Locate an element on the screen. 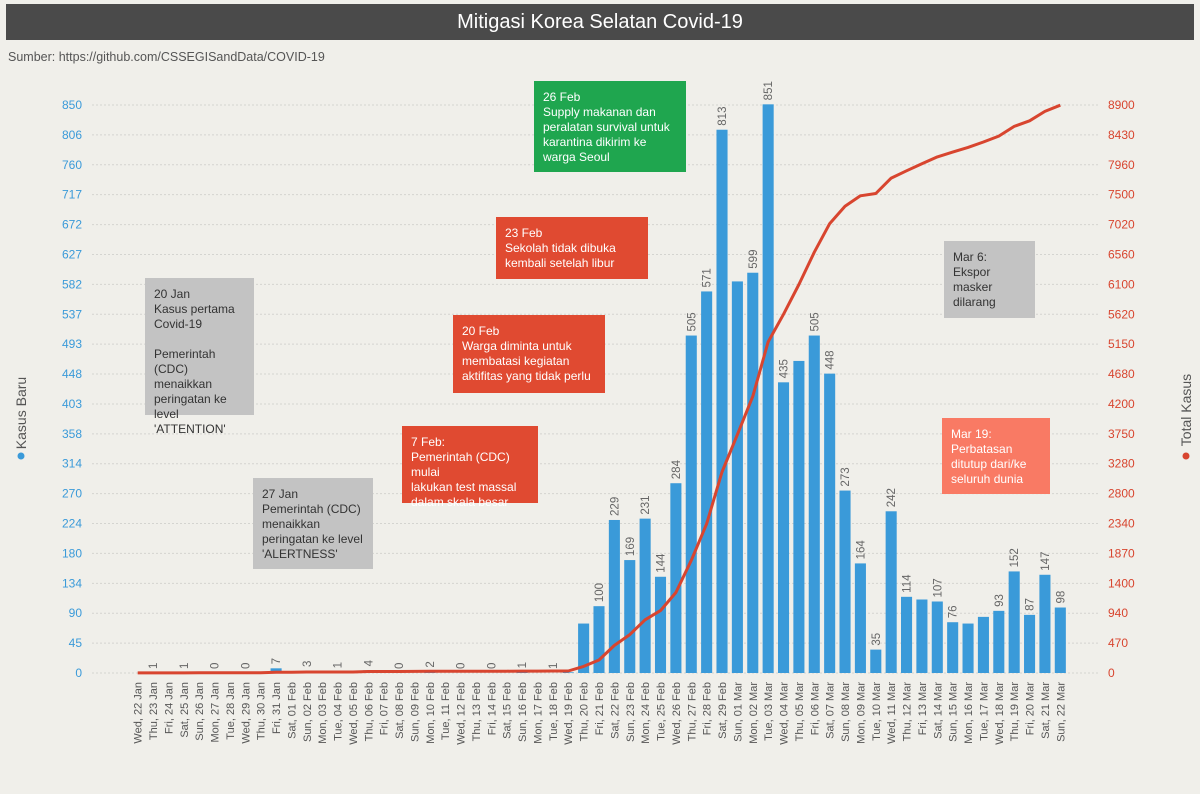  right-tick-label: 8900 is located at coordinates (1121, 105).